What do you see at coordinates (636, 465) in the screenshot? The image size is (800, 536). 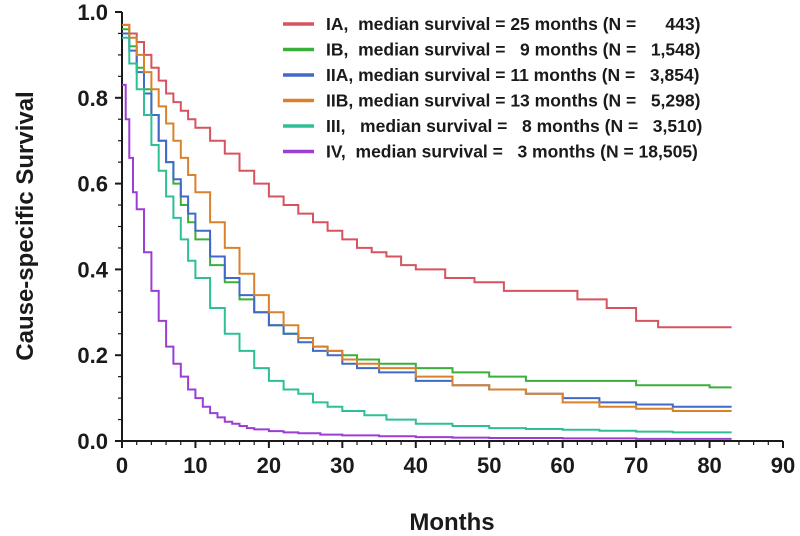 I see `x-tick-label: 70` at bounding box center [636, 465].